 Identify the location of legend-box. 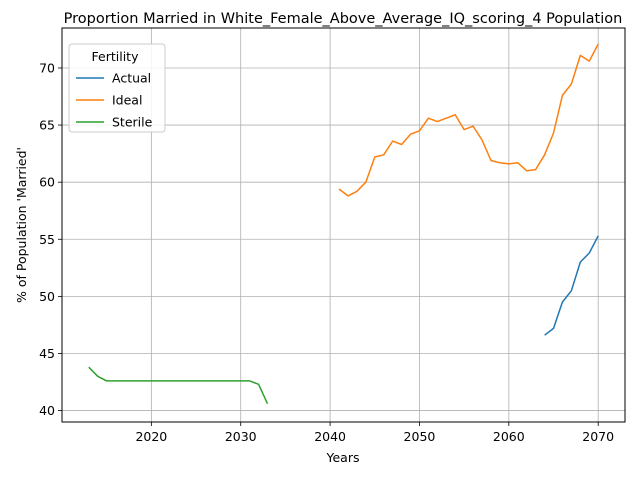
(117, 88).